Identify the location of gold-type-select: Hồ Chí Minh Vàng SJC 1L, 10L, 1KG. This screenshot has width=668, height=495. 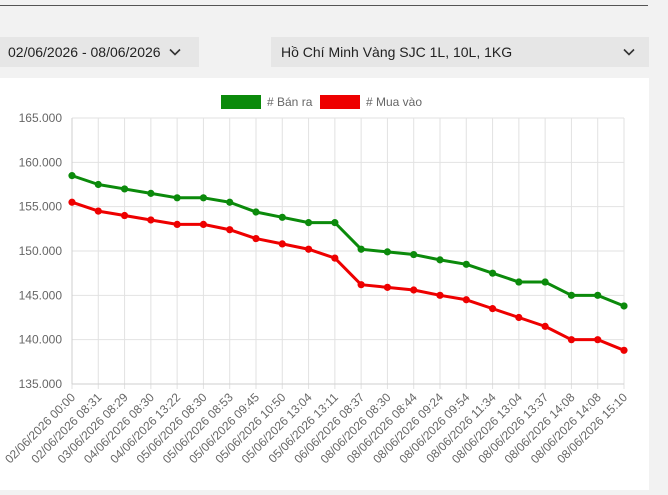
(460, 52).